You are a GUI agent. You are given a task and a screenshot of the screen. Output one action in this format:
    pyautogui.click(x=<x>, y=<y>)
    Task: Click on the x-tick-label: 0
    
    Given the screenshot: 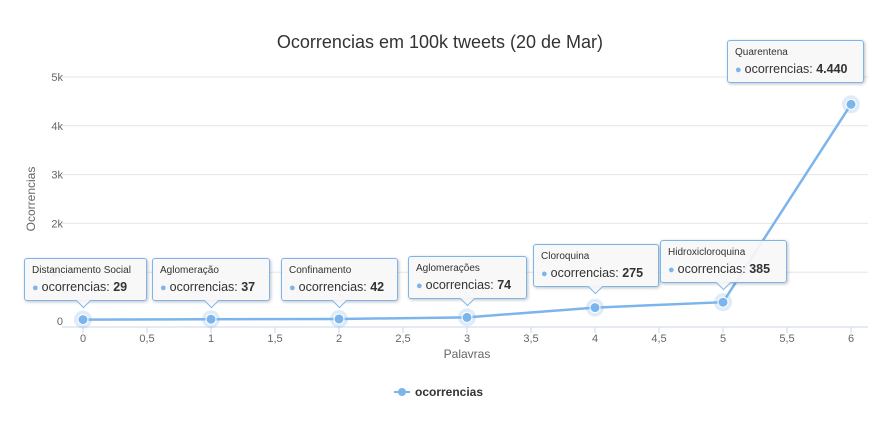 What is the action you would take?
    pyautogui.click(x=83, y=339)
    